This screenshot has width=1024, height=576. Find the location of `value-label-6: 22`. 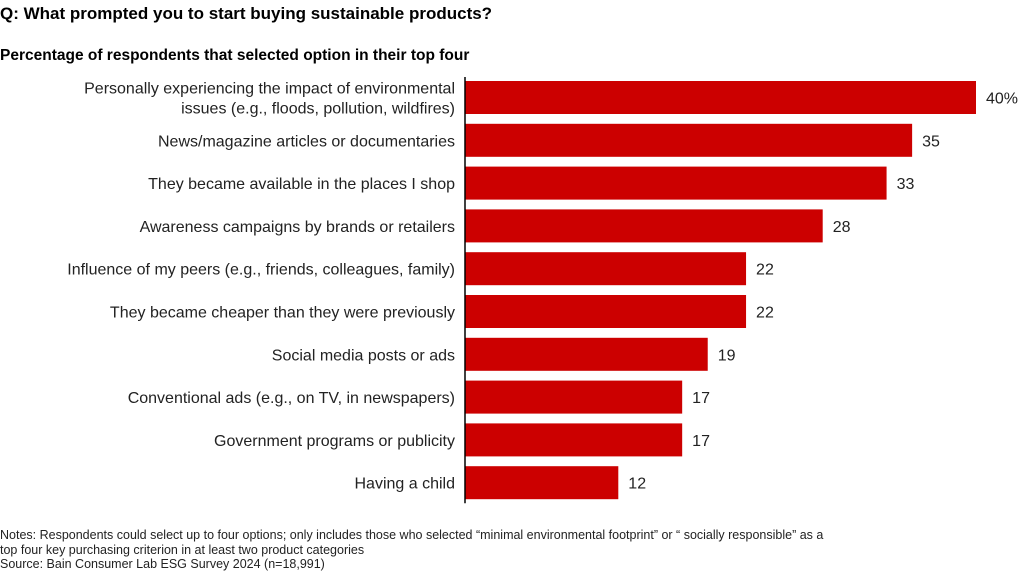

value-label-6: 22 is located at coordinates (765, 313).